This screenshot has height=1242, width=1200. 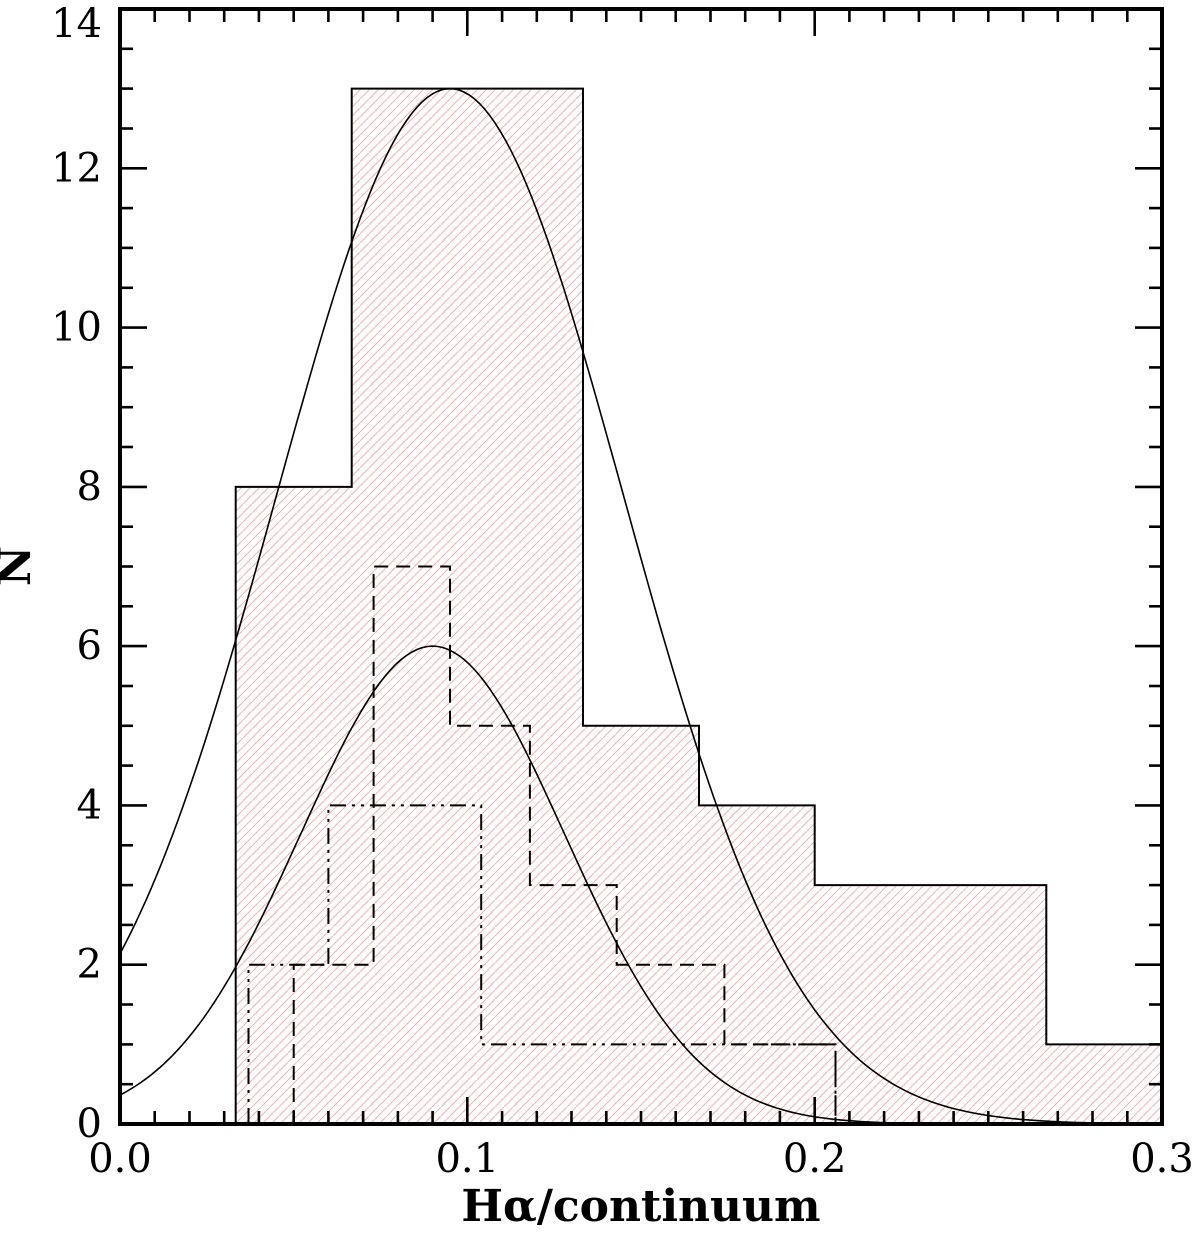 What do you see at coordinates (20, 566) in the screenshot?
I see `y-axis-label: N` at bounding box center [20, 566].